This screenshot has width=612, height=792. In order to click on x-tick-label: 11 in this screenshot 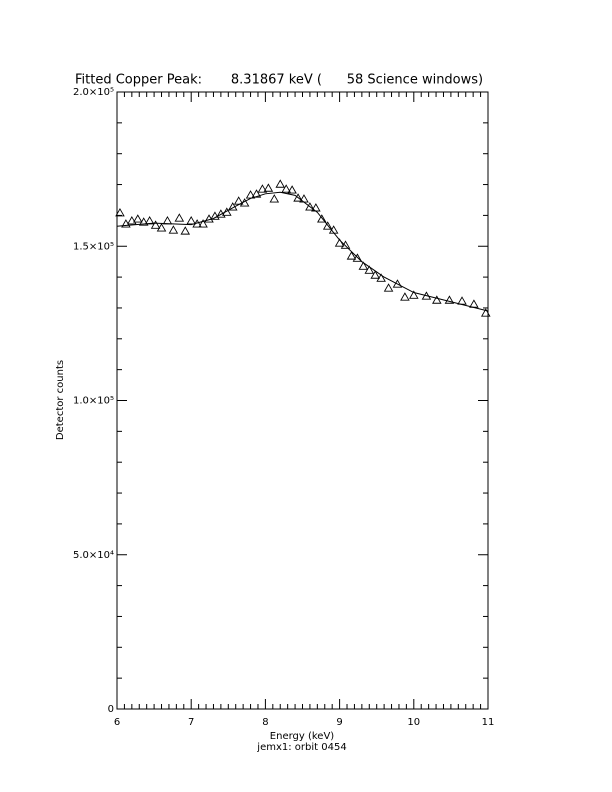, I will do `click(488, 722)`.